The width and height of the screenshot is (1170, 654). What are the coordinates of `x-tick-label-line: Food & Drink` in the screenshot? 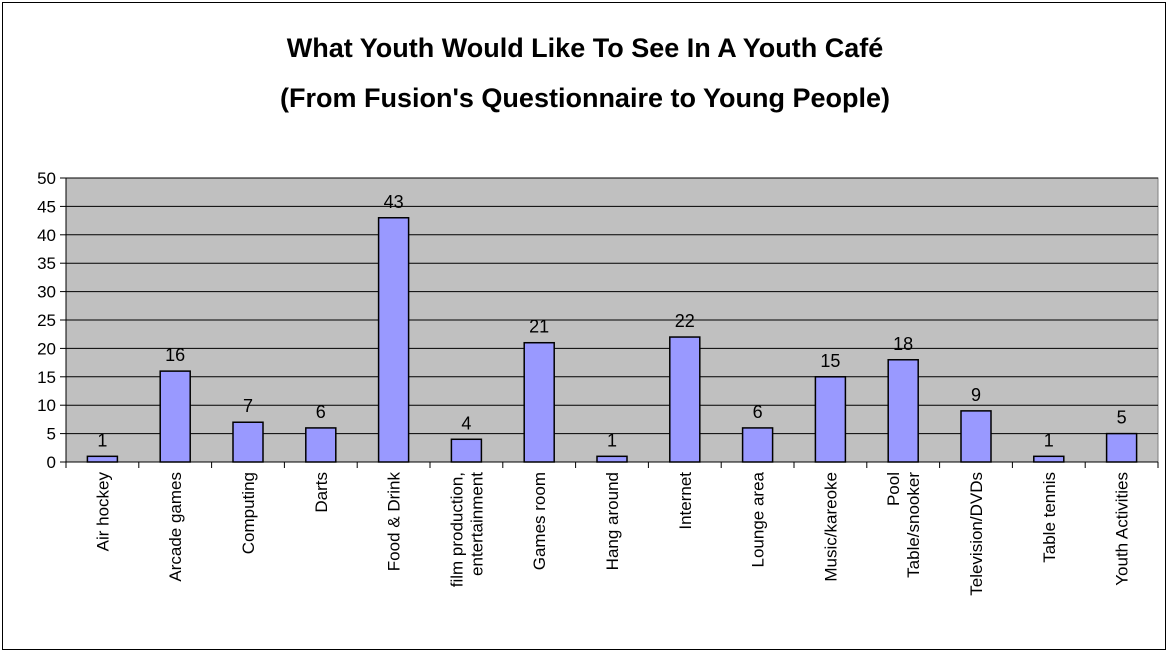 It's located at (394, 522).